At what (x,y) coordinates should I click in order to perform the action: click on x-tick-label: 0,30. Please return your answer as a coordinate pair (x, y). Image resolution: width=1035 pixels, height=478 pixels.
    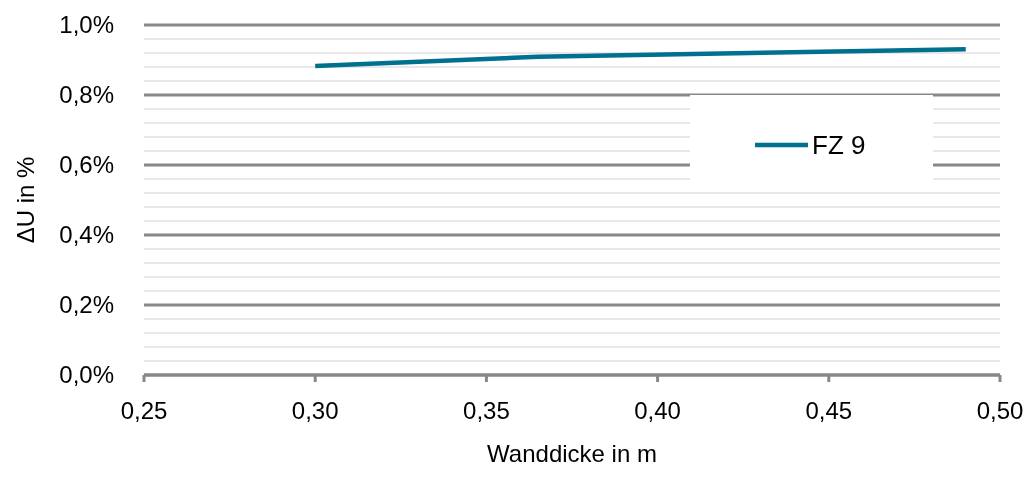
    Looking at the image, I should click on (315, 410).